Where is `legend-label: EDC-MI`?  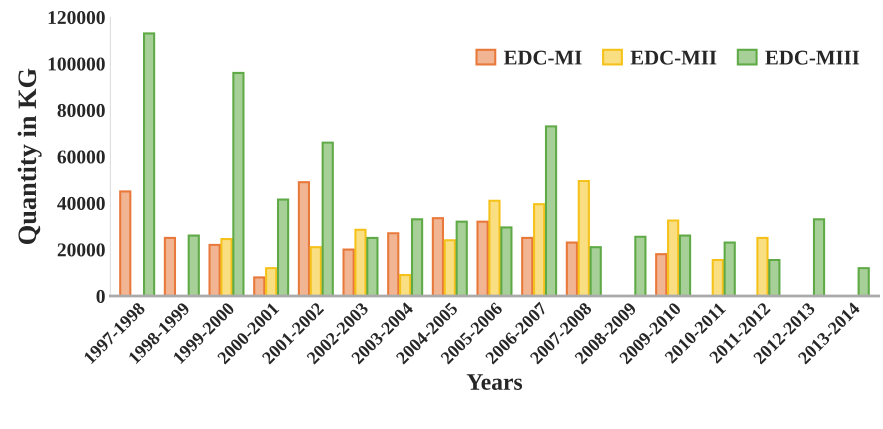 legend-label: EDC-MI is located at coordinates (543, 57).